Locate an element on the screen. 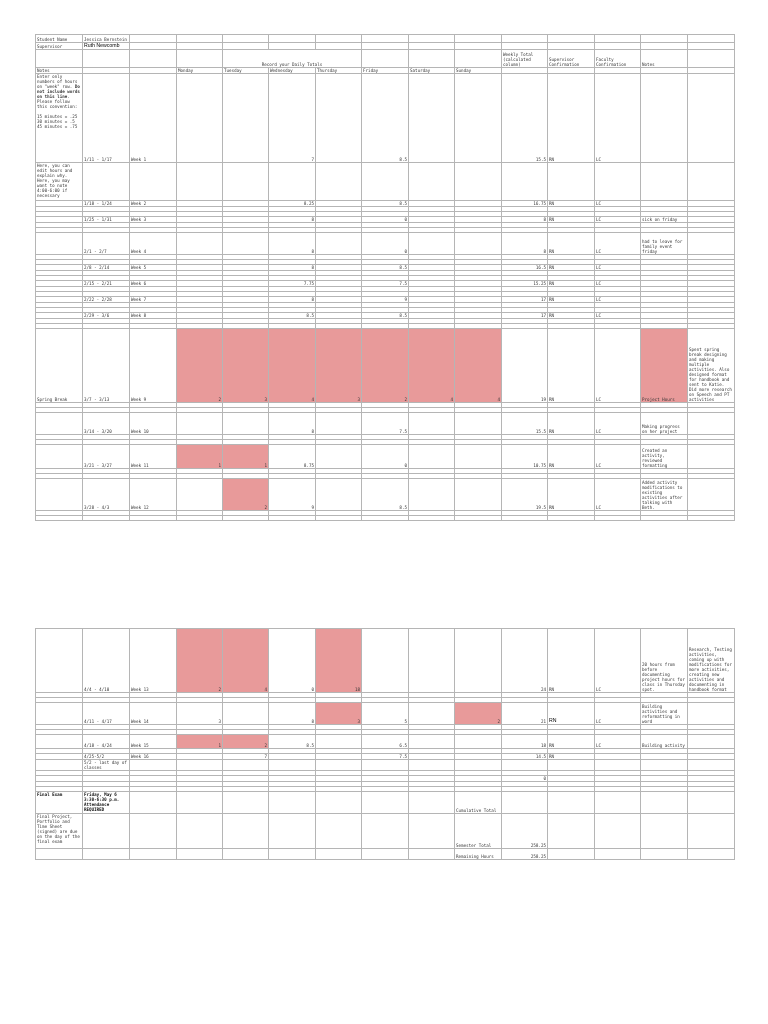 The image size is (768, 1024). hours-wednesday: 8.5 is located at coordinates (292, 741).